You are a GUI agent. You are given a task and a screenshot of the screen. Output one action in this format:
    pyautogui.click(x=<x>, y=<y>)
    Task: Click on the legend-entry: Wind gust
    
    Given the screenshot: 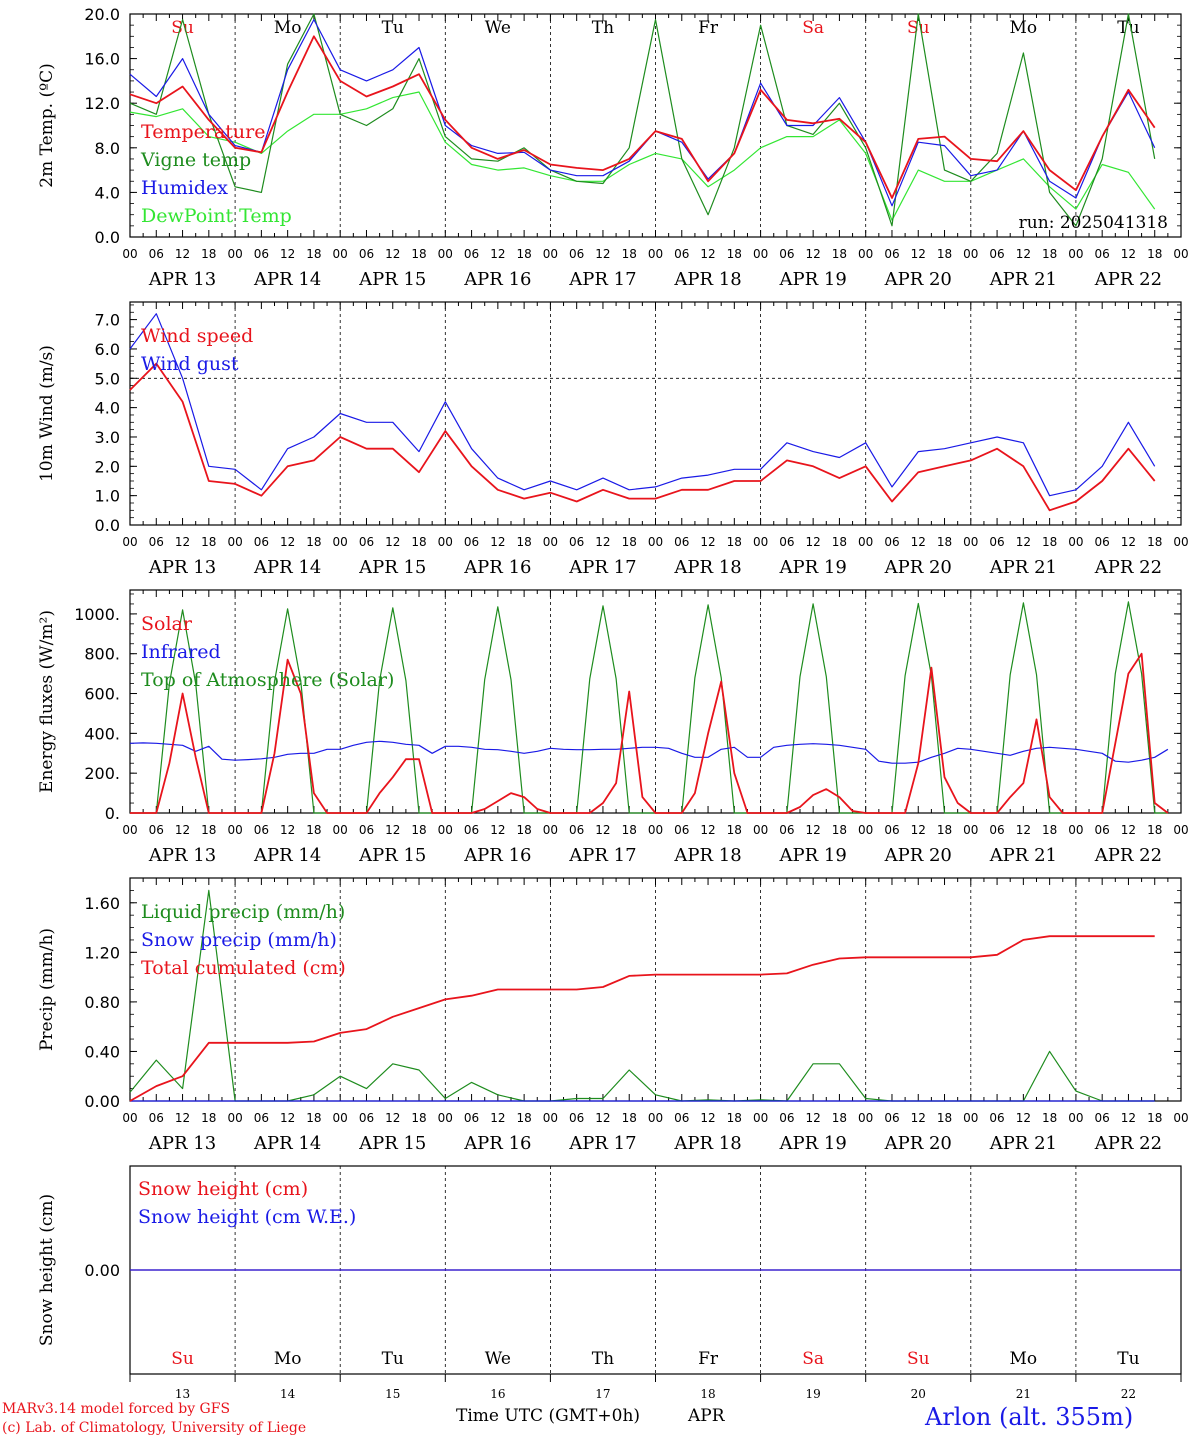 What is the action you would take?
    pyautogui.click(x=190, y=364)
    